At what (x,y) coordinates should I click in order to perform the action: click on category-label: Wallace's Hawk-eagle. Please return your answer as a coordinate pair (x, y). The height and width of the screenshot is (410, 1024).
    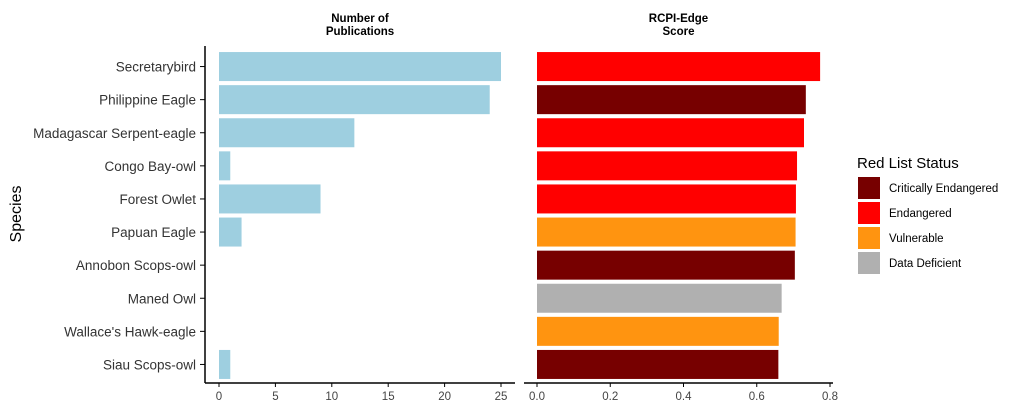
    Looking at the image, I should click on (130, 331).